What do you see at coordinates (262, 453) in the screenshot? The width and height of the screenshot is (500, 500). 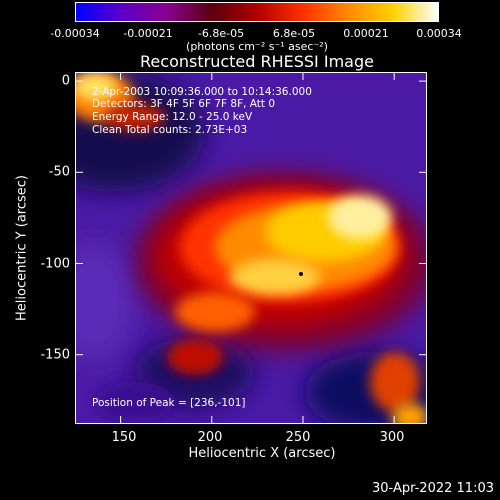 I see `x-axis-label: Heliocentric X (arcsec)` at bounding box center [262, 453].